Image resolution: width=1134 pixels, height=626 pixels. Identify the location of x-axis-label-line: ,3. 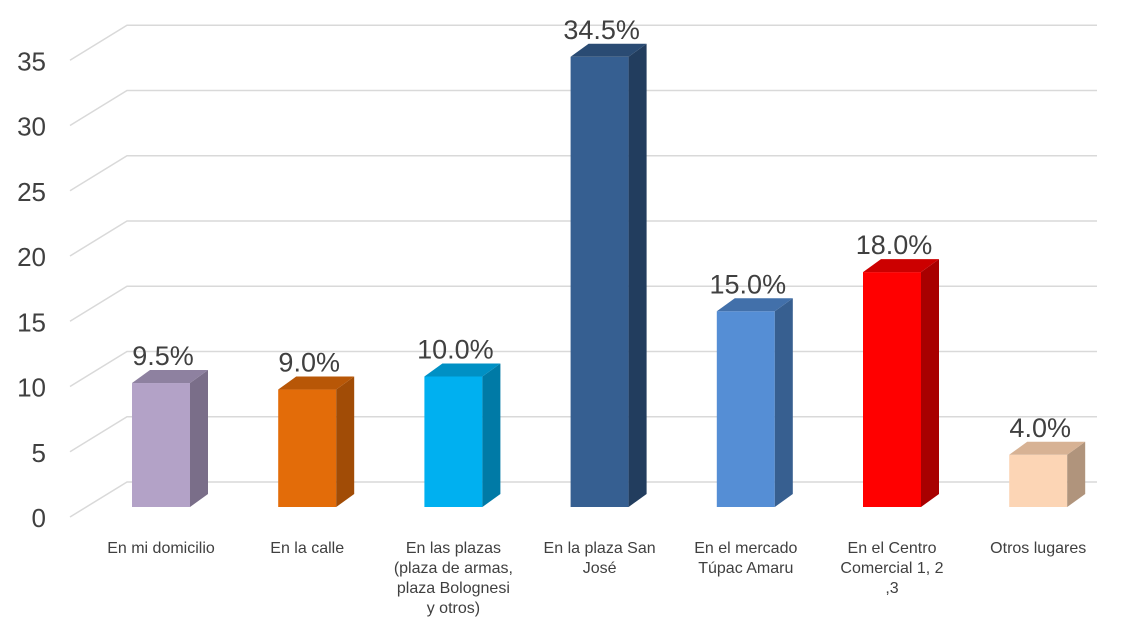
(891, 588).